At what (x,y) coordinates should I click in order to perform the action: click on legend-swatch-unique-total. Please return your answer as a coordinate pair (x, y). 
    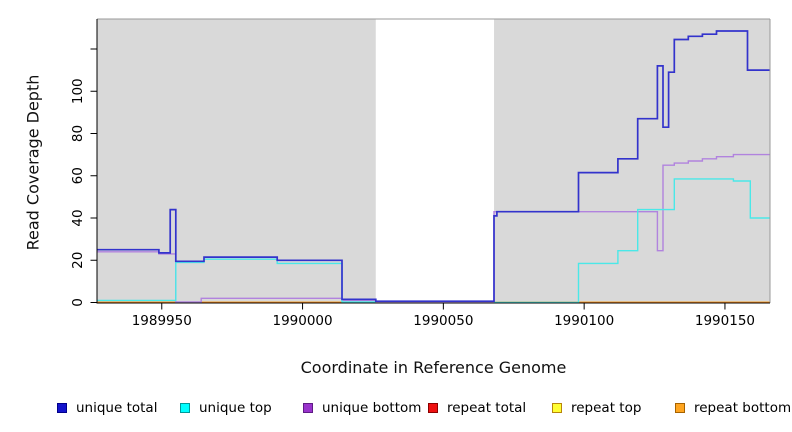
    Looking at the image, I should click on (62, 408).